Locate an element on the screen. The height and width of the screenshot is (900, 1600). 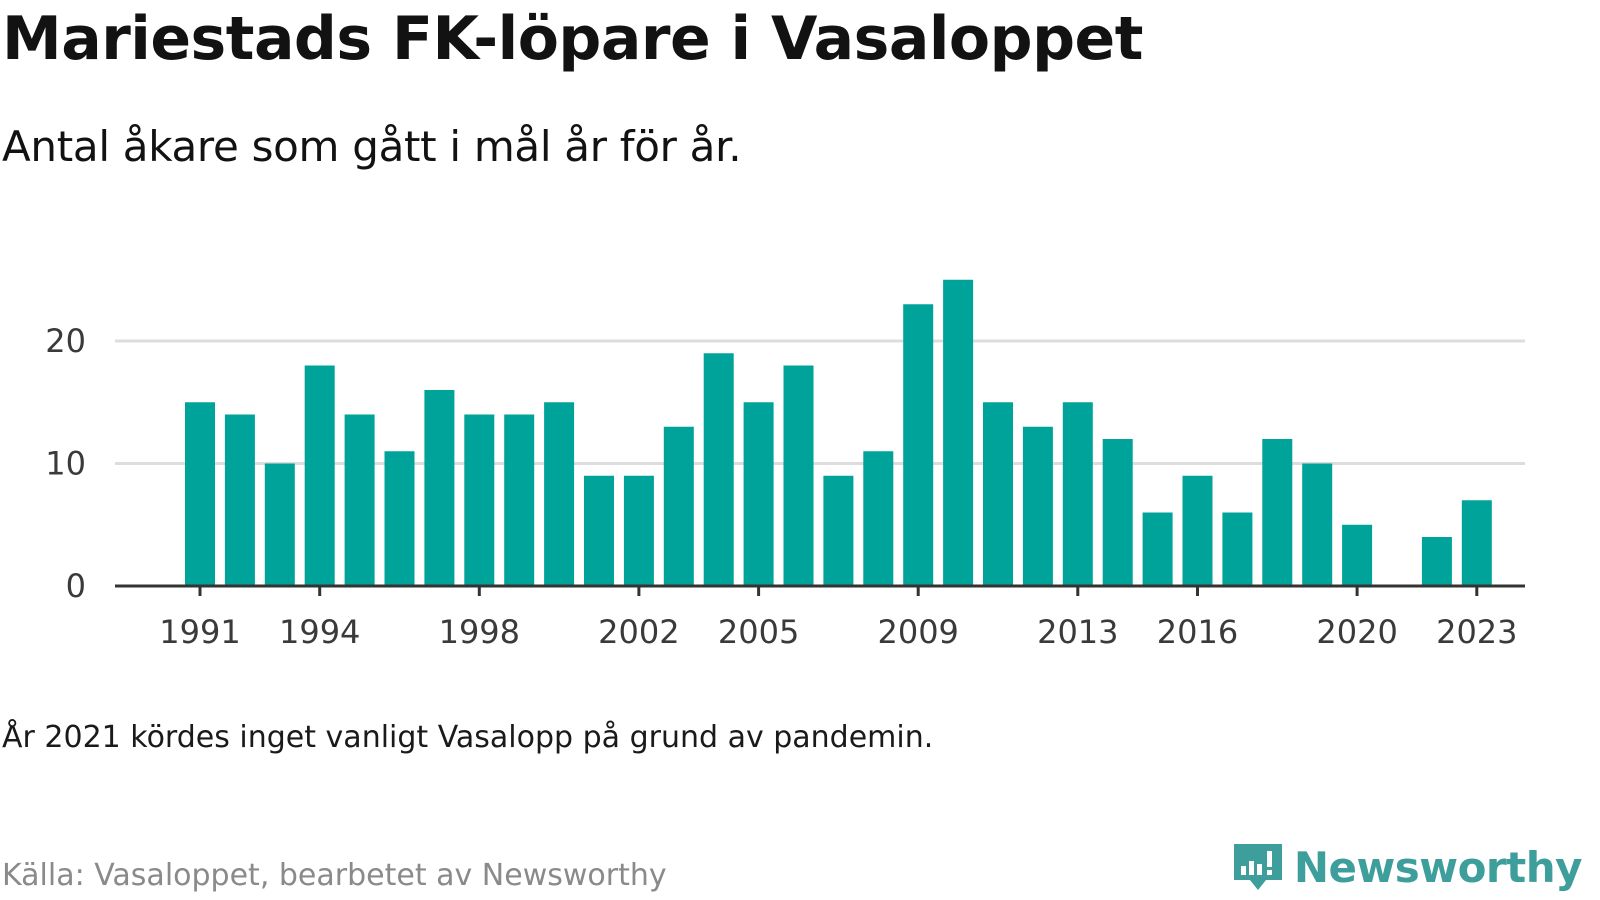
bar-1997 is located at coordinates (439, 488).